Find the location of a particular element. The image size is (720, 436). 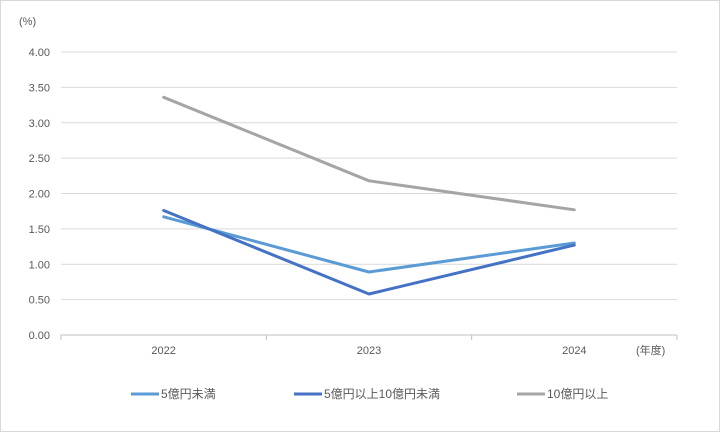

legend: 5億円未満 5億円以上10億円未満 10億円以上 is located at coordinates (369, 394).